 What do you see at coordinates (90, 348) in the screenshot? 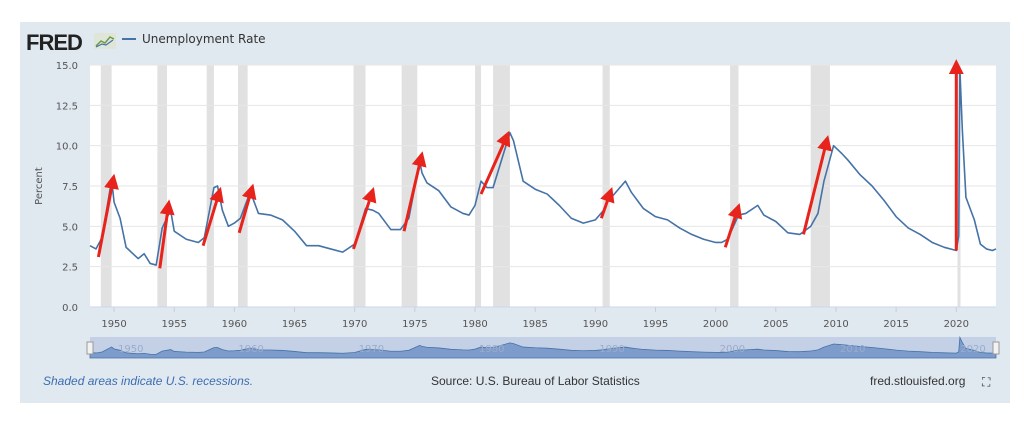
I see `navigator-handle-left` at bounding box center [90, 348].